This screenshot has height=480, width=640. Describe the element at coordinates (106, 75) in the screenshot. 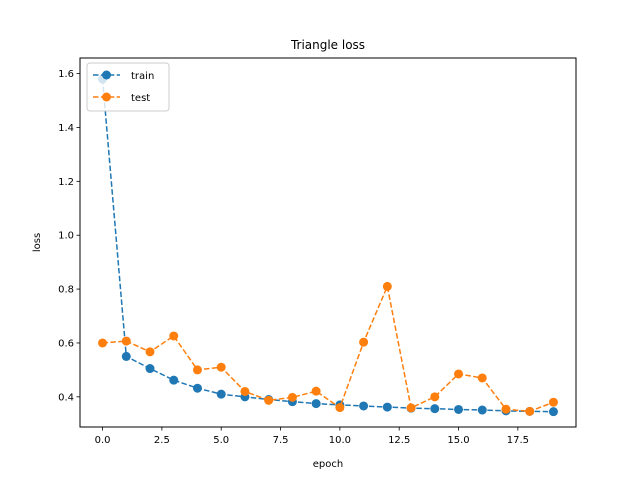

I see `legend-marker-train` at that location.